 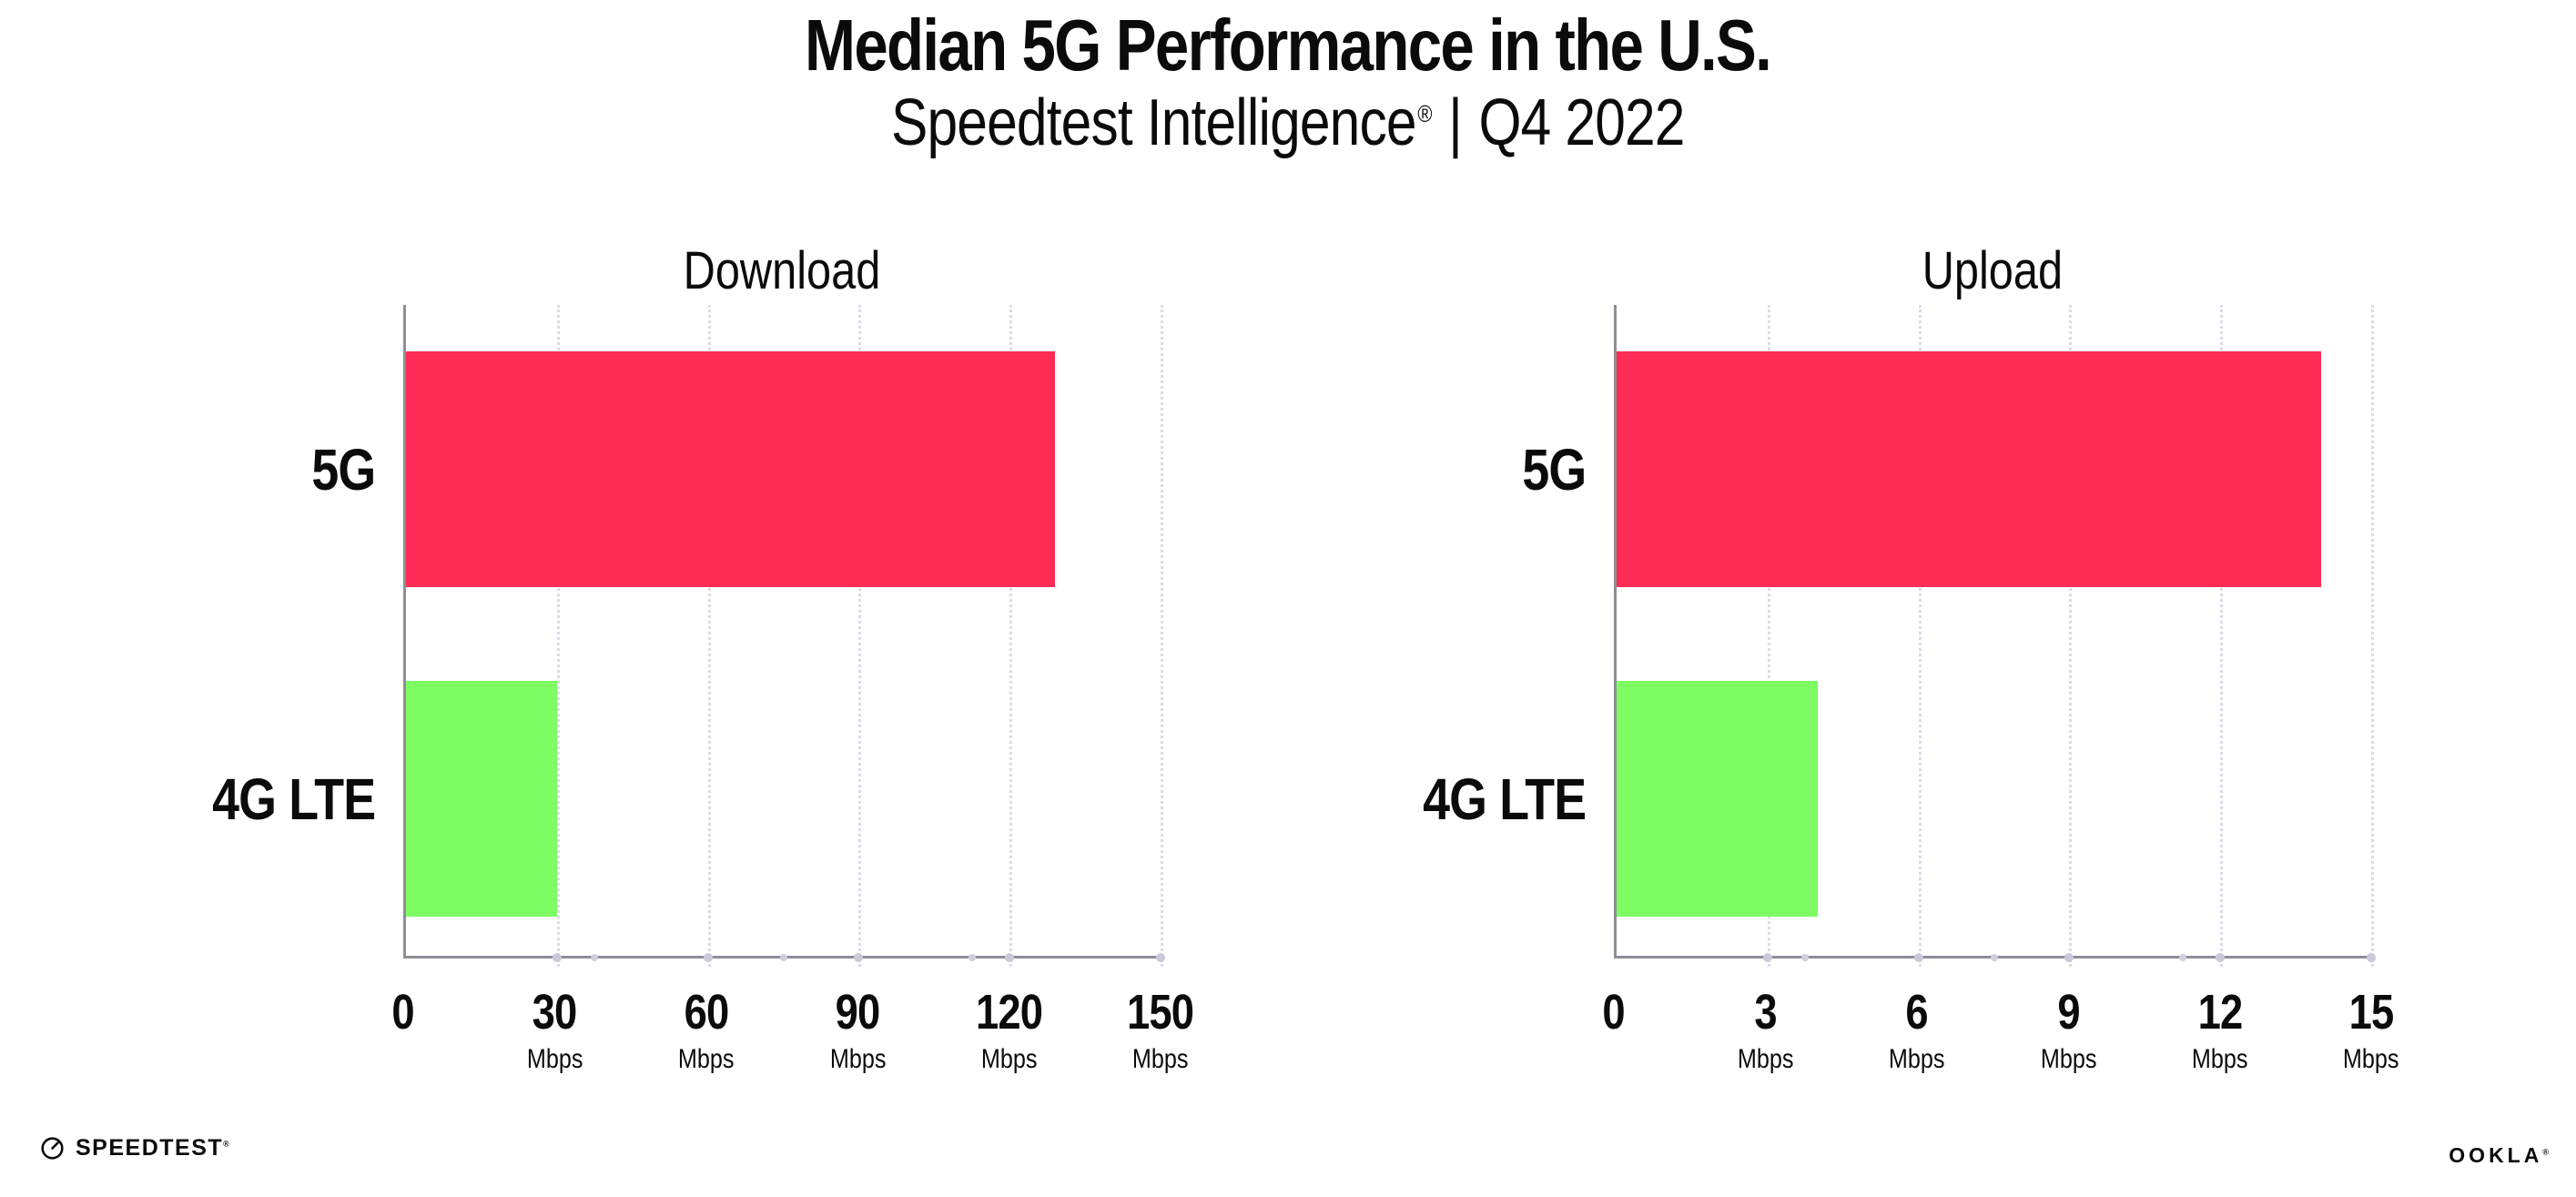 I want to click on tick-label-120: 120 Mbps, so click(x=1009, y=1030).